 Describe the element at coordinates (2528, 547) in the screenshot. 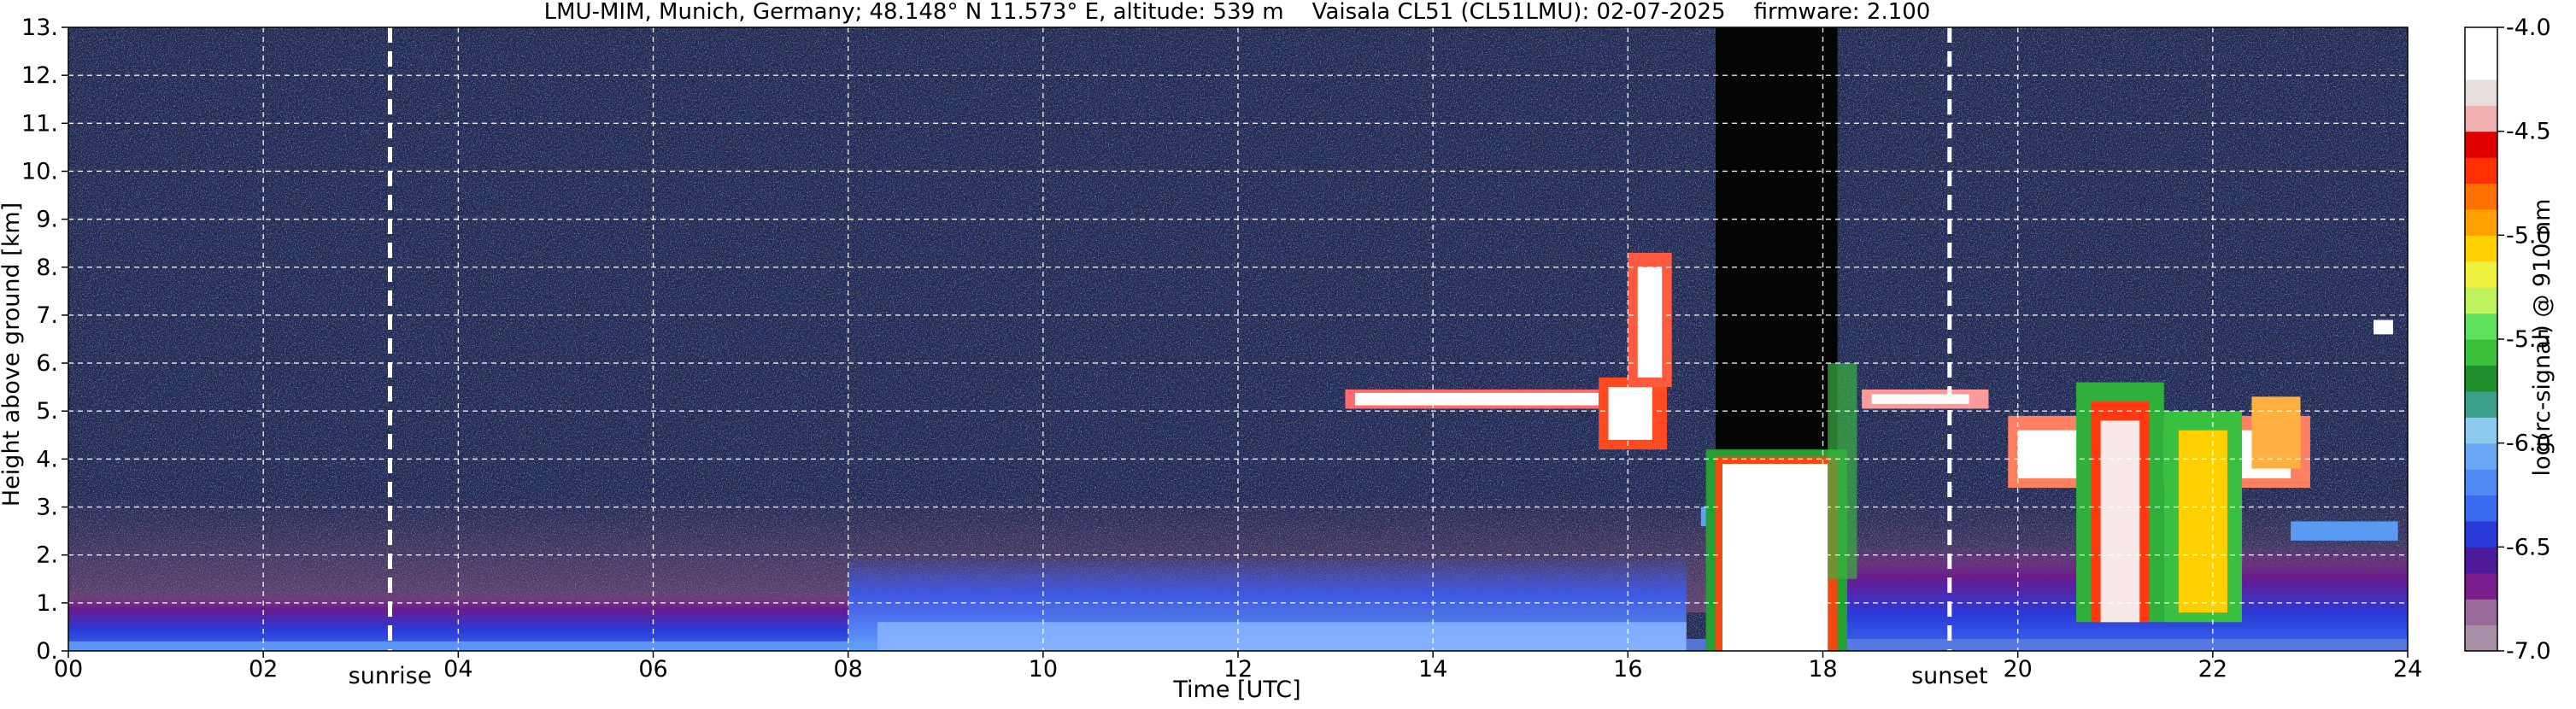

I see `colorbar-tick-label: -6.5` at that location.